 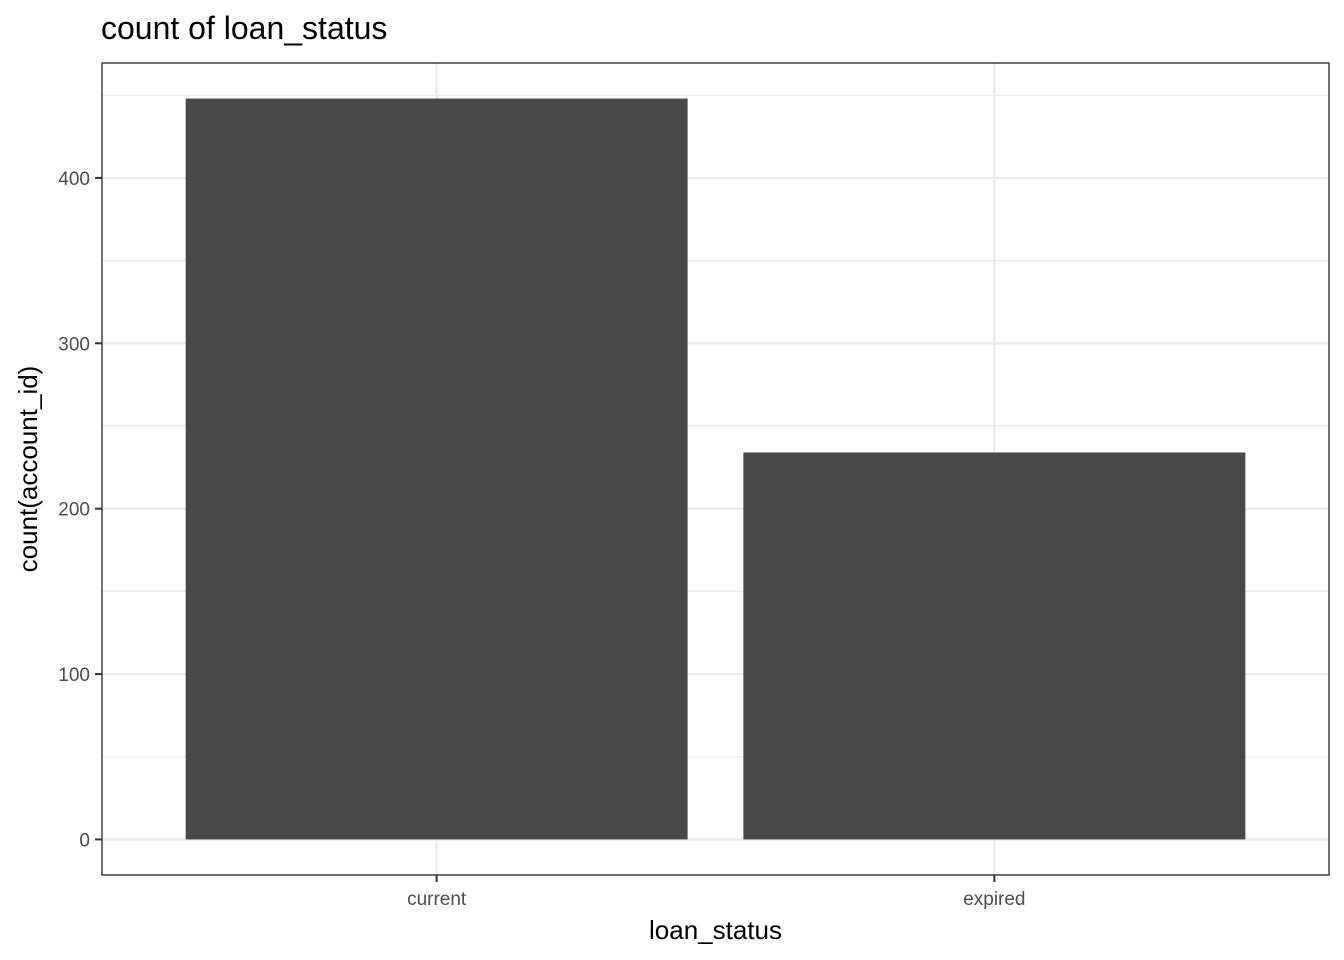 What do you see at coordinates (716, 892) in the screenshot?
I see `x-axis: current expired` at bounding box center [716, 892].